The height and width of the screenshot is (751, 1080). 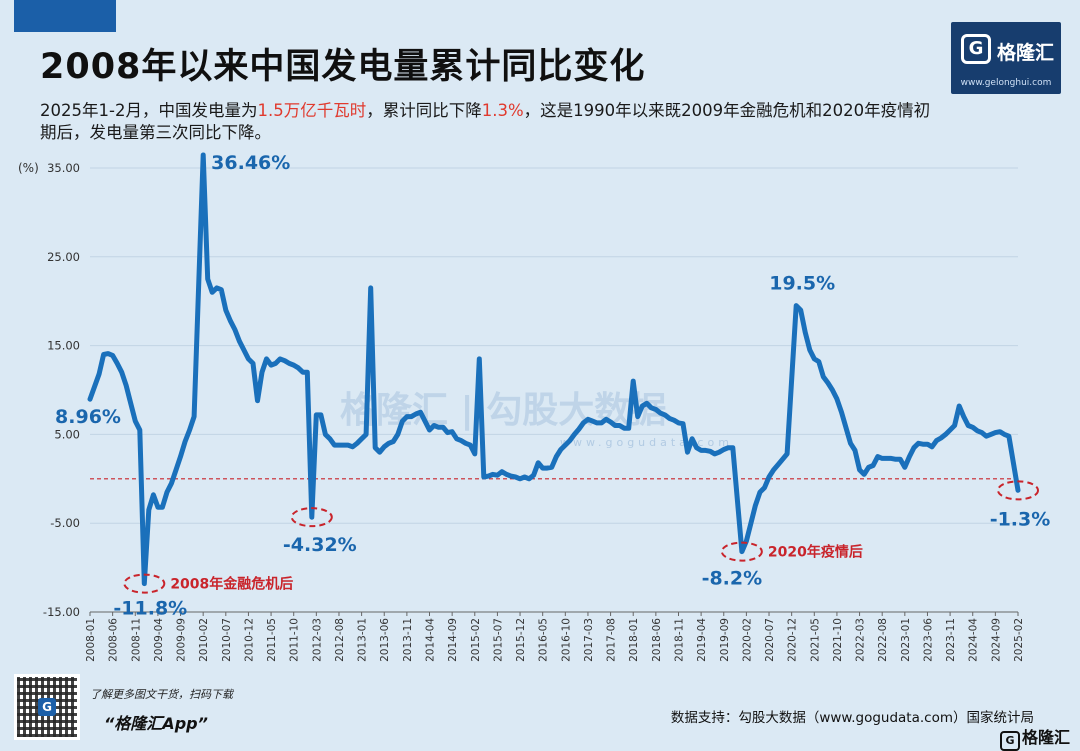 I want to click on x-tick-label: 2011-05, so click(x=272, y=640).